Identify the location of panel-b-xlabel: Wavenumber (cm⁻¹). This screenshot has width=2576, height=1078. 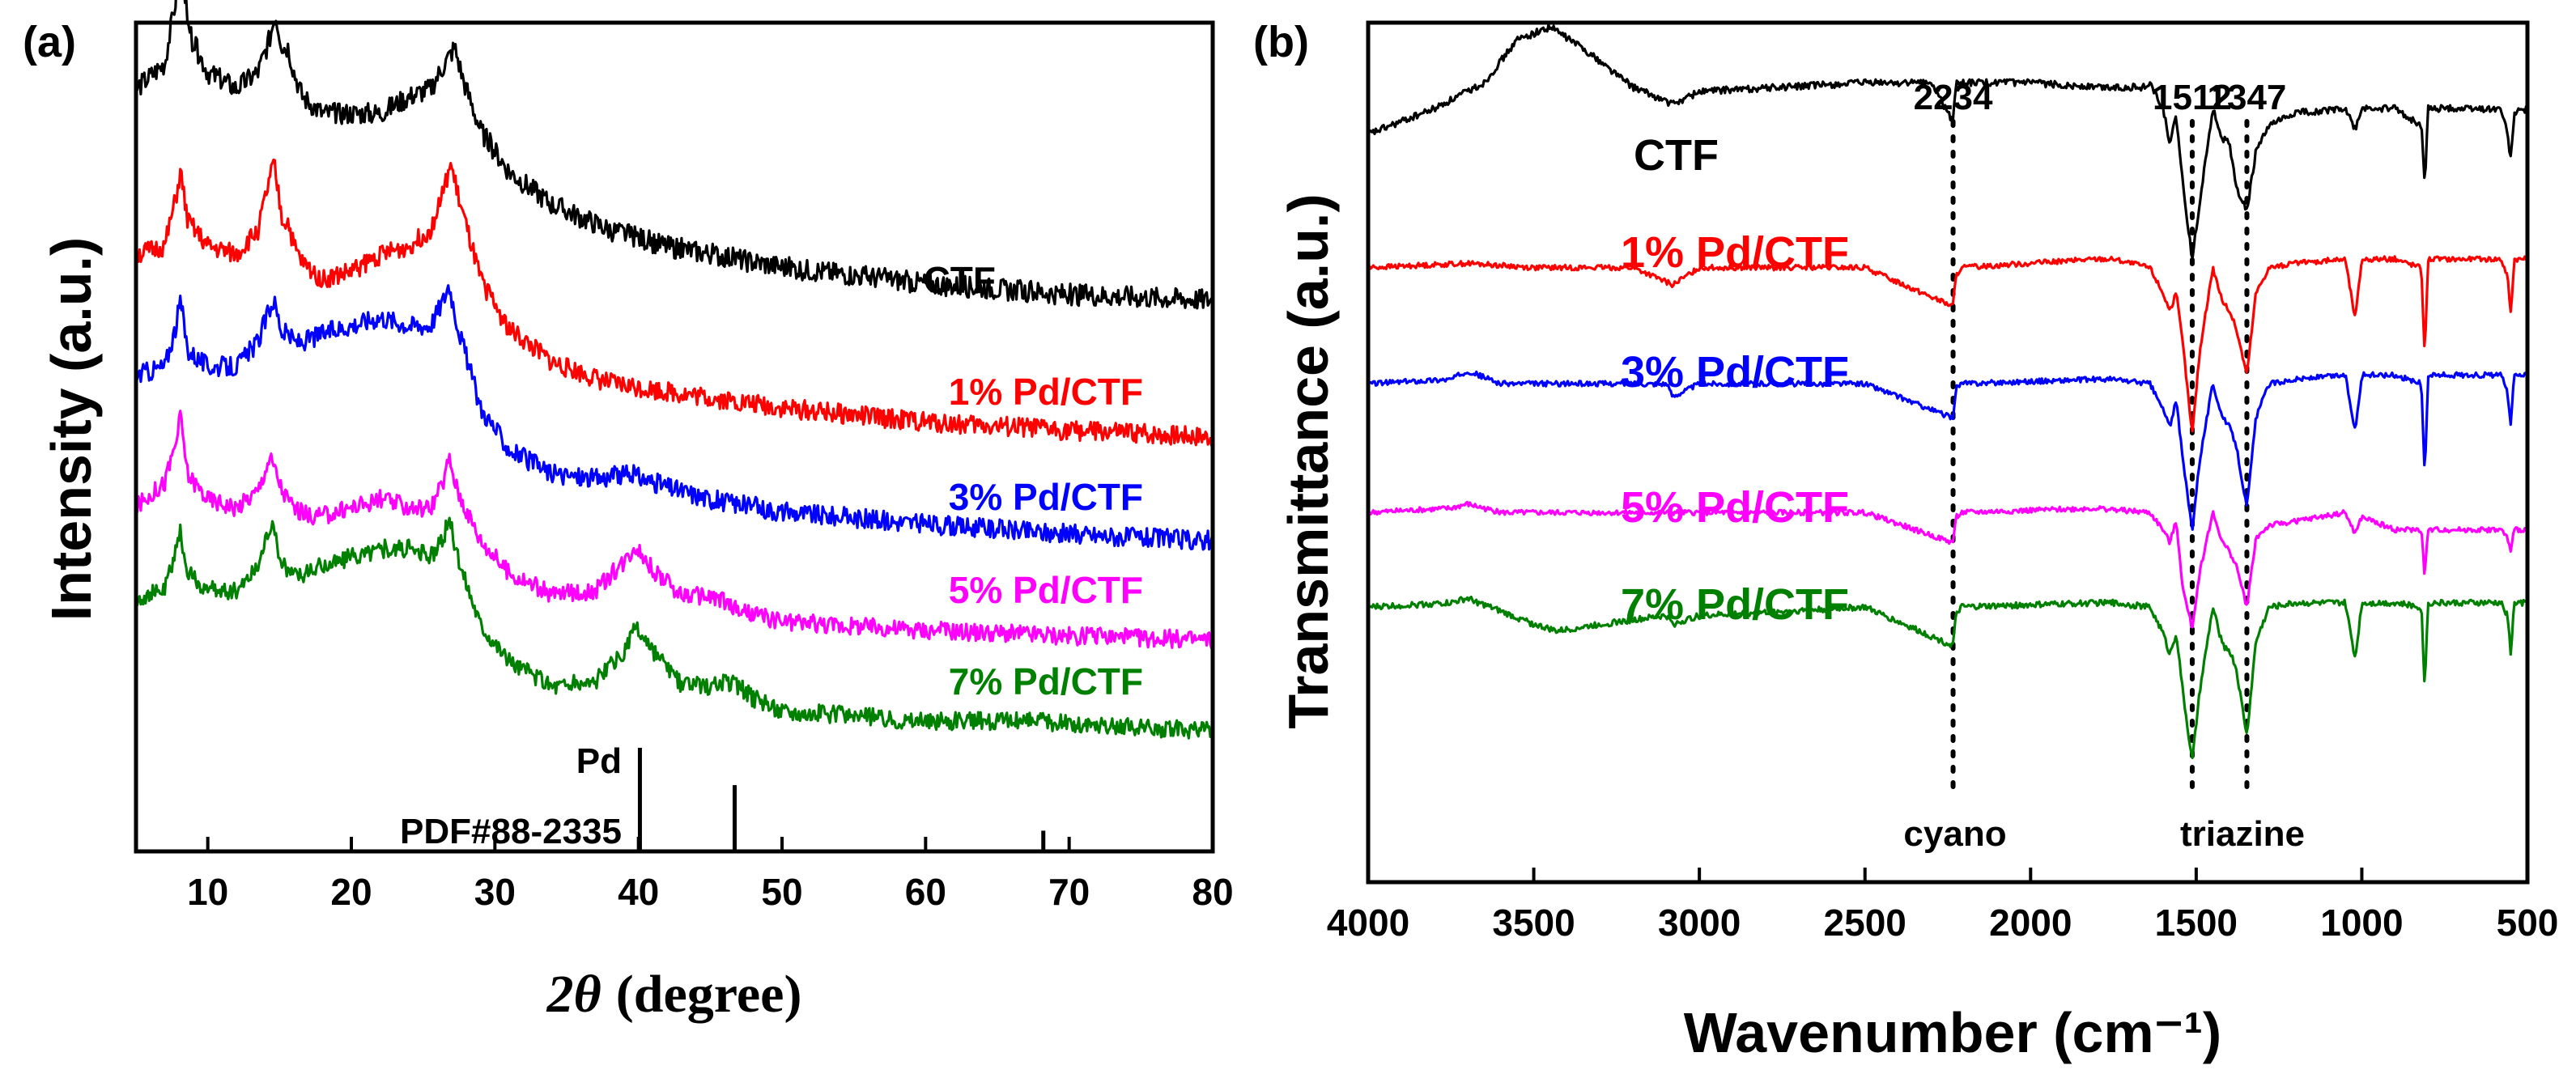
(1953, 1032).